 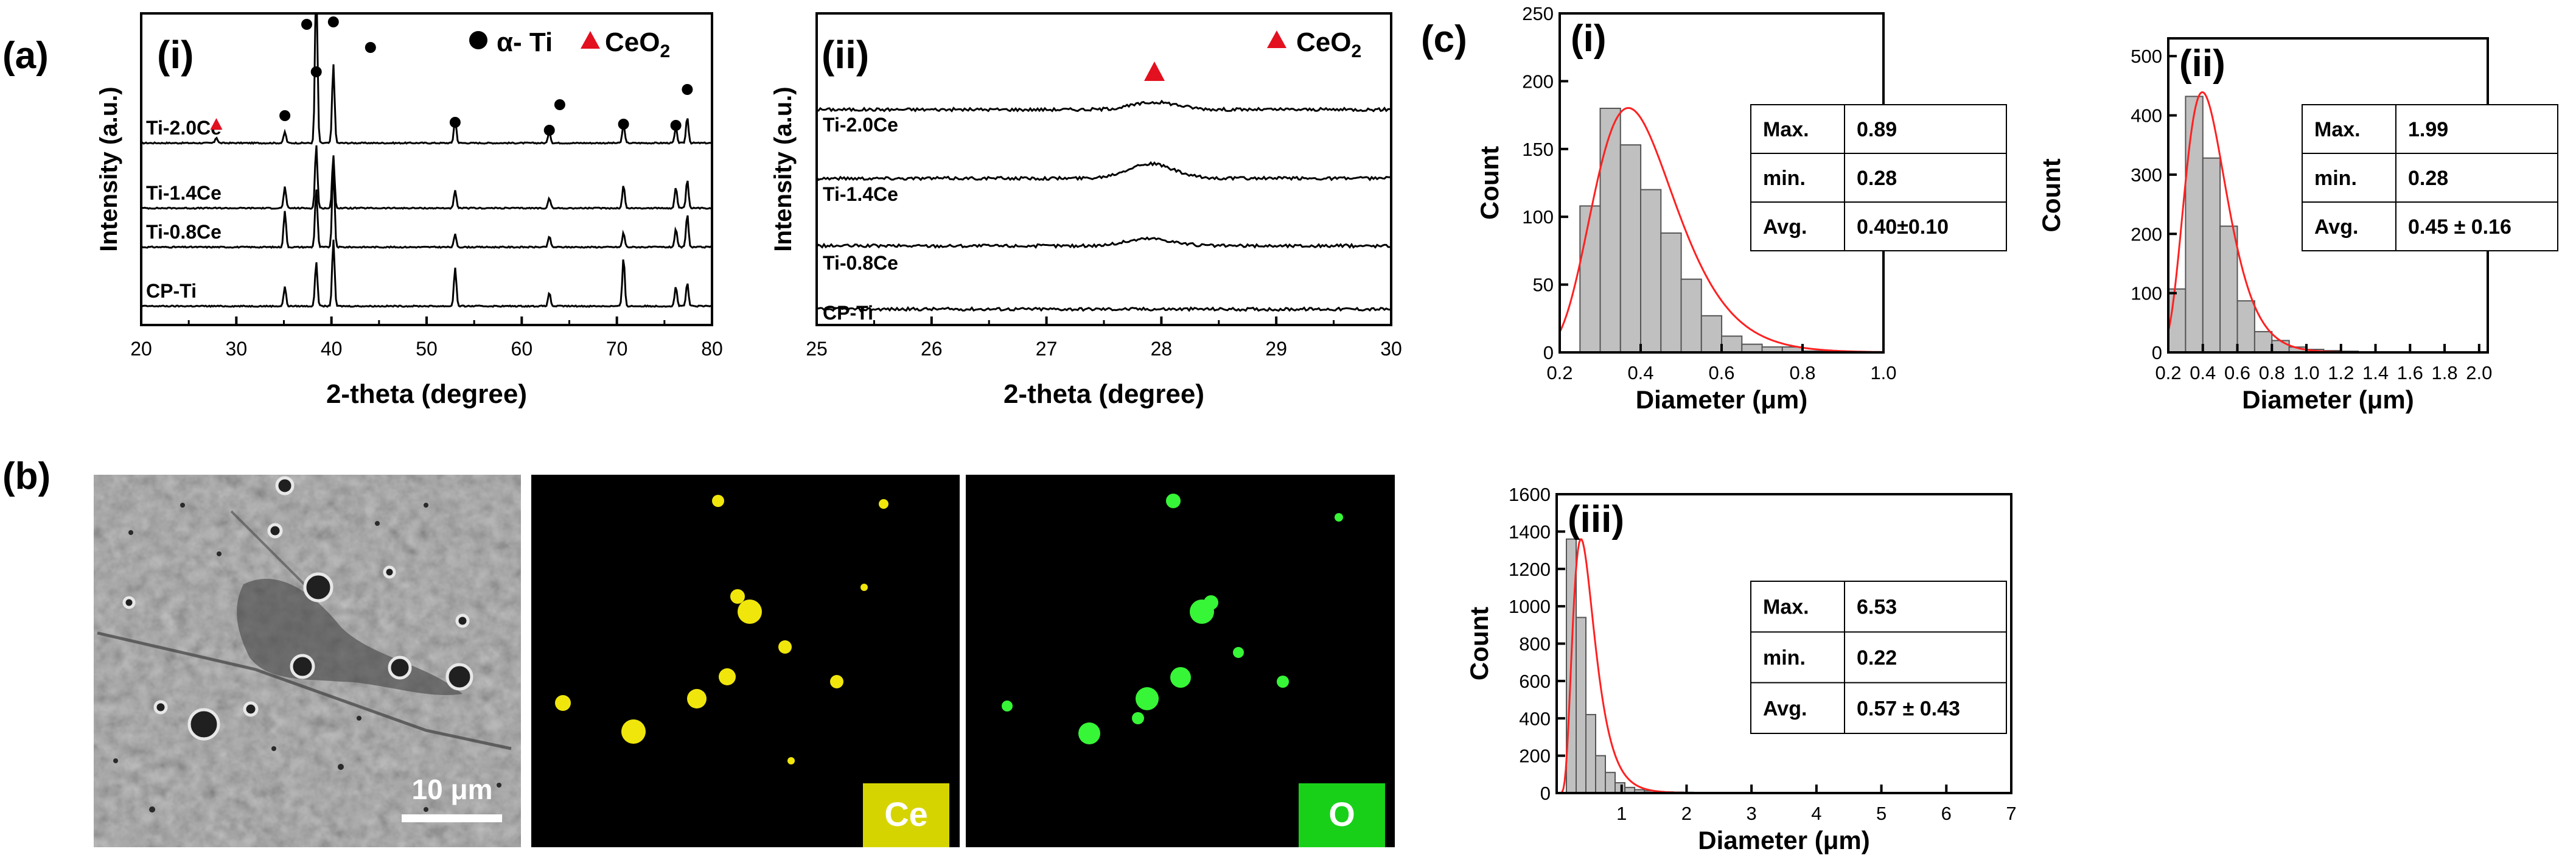 I want to click on histogram-xtick-label: 6, so click(x=1946, y=813).